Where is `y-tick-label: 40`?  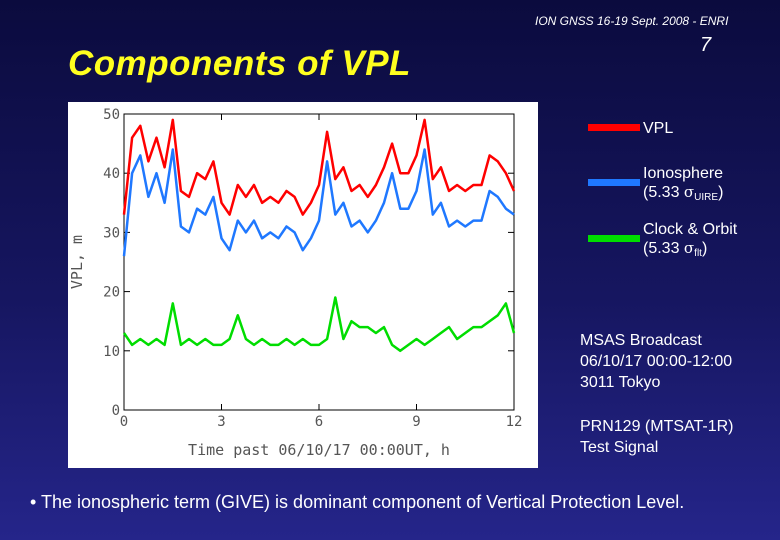 y-tick-label: 40 is located at coordinates (111, 174).